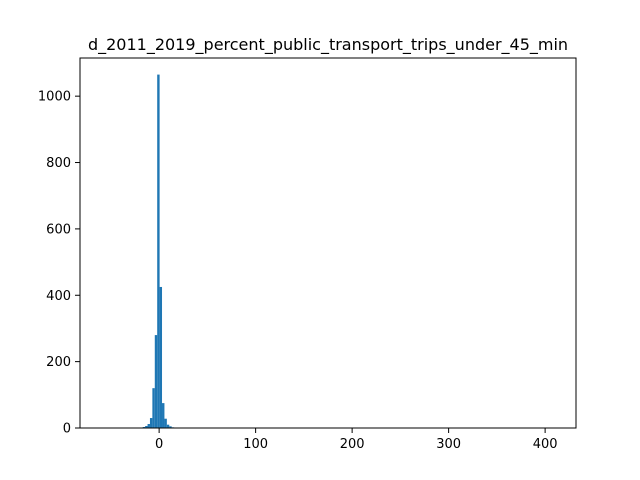  I want to click on x-tick-label: 100, so click(255, 444).